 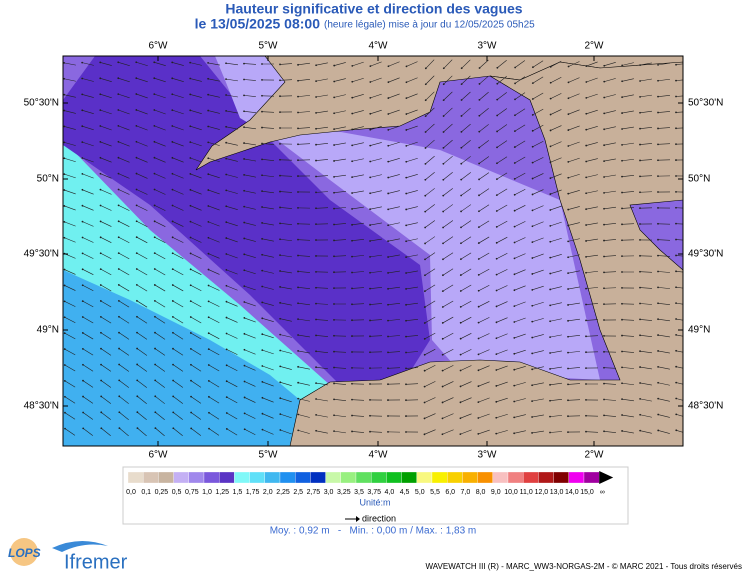 What do you see at coordinates (542, 492) in the screenshot?
I see `legend-label: 12,0` at bounding box center [542, 492].